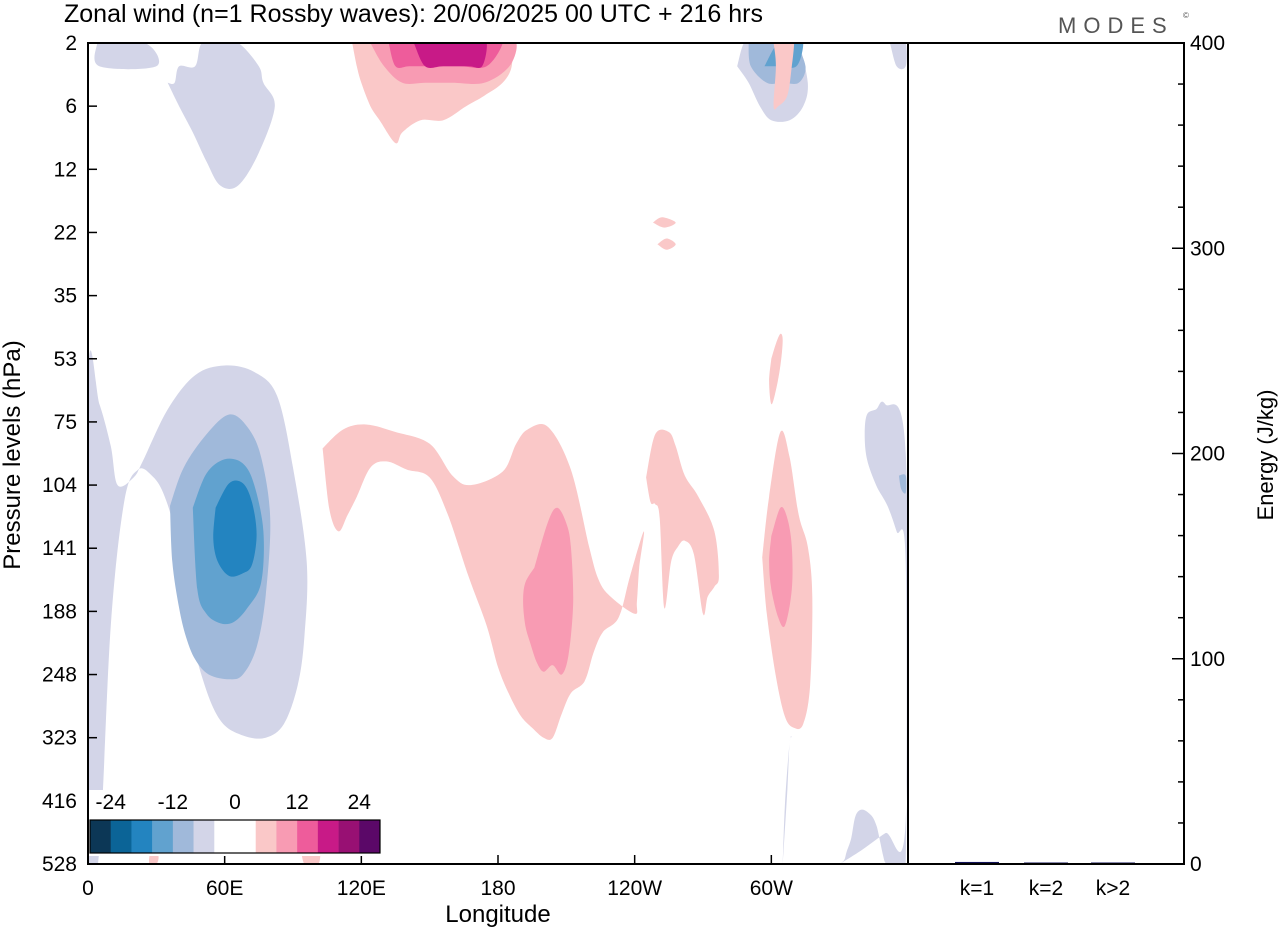 This screenshot has width=1280, height=930. What do you see at coordinates (59, 801) in the screenshot?
I see `y-tick-label: 416` at bounding box center [59, 801].